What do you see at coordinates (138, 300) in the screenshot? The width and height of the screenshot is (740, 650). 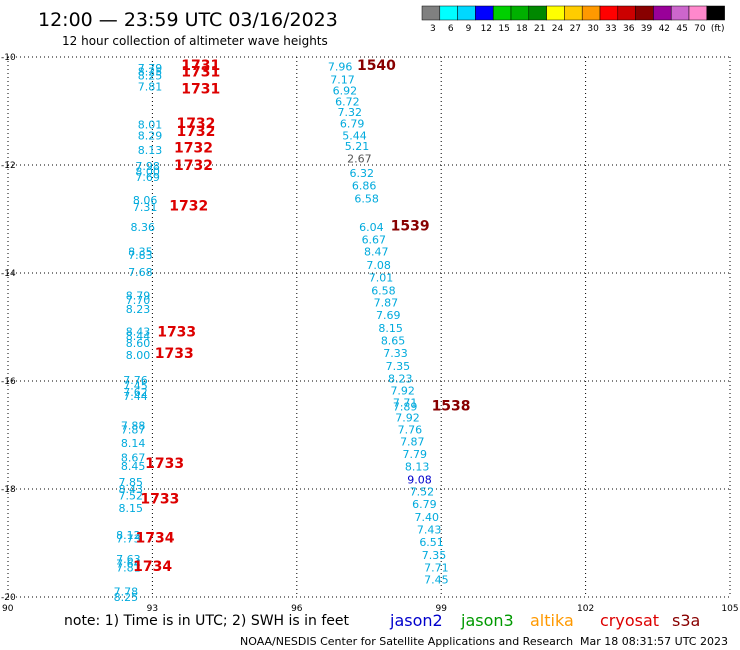 I see `wave-height-value: 7.70` at bounding box center [138, 300].